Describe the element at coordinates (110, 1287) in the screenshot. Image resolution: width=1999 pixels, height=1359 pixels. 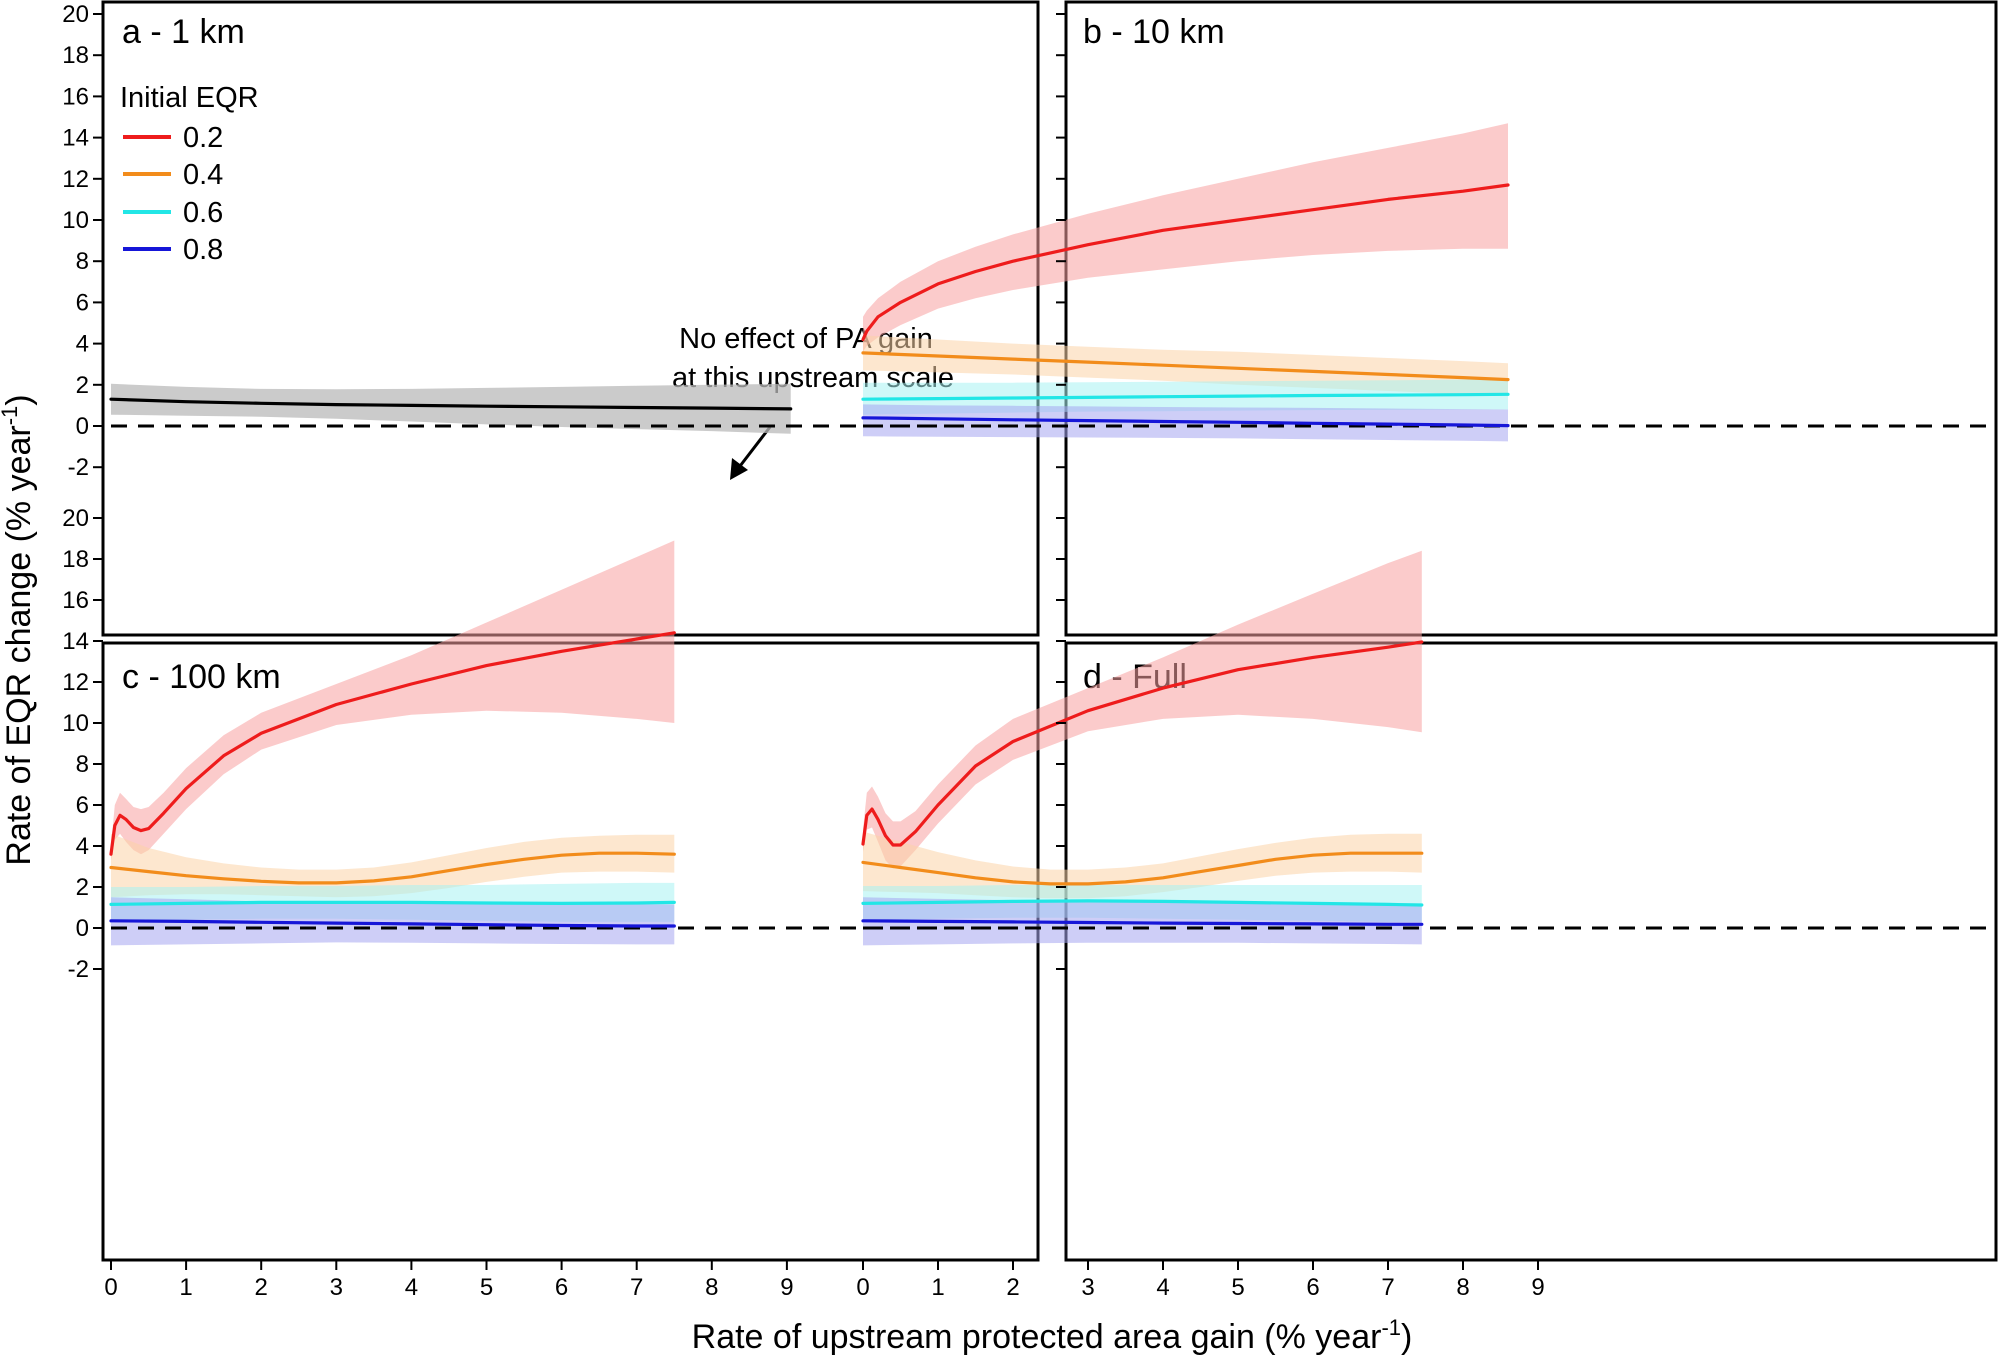
I see `panel-c-x-tick-label: 0` at that location.